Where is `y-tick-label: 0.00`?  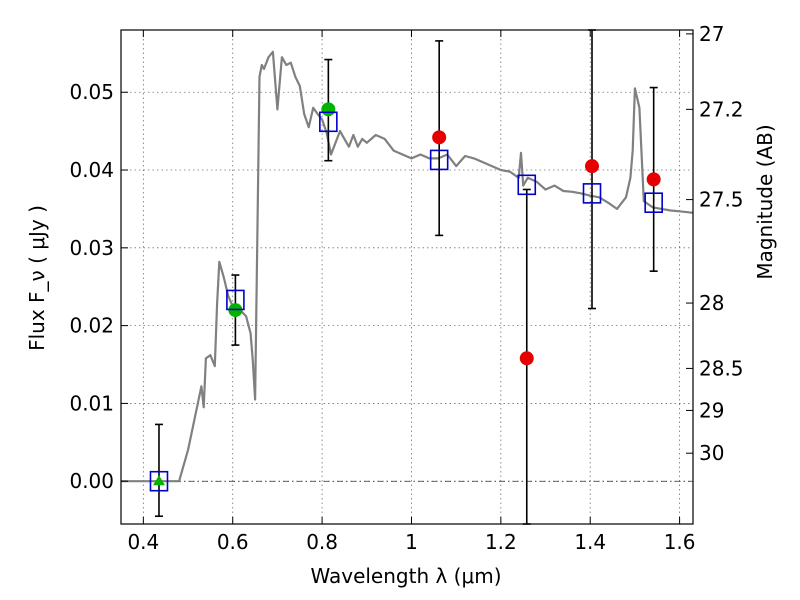 y-tick-label: 0.00 is located at coordinates (91, 481).